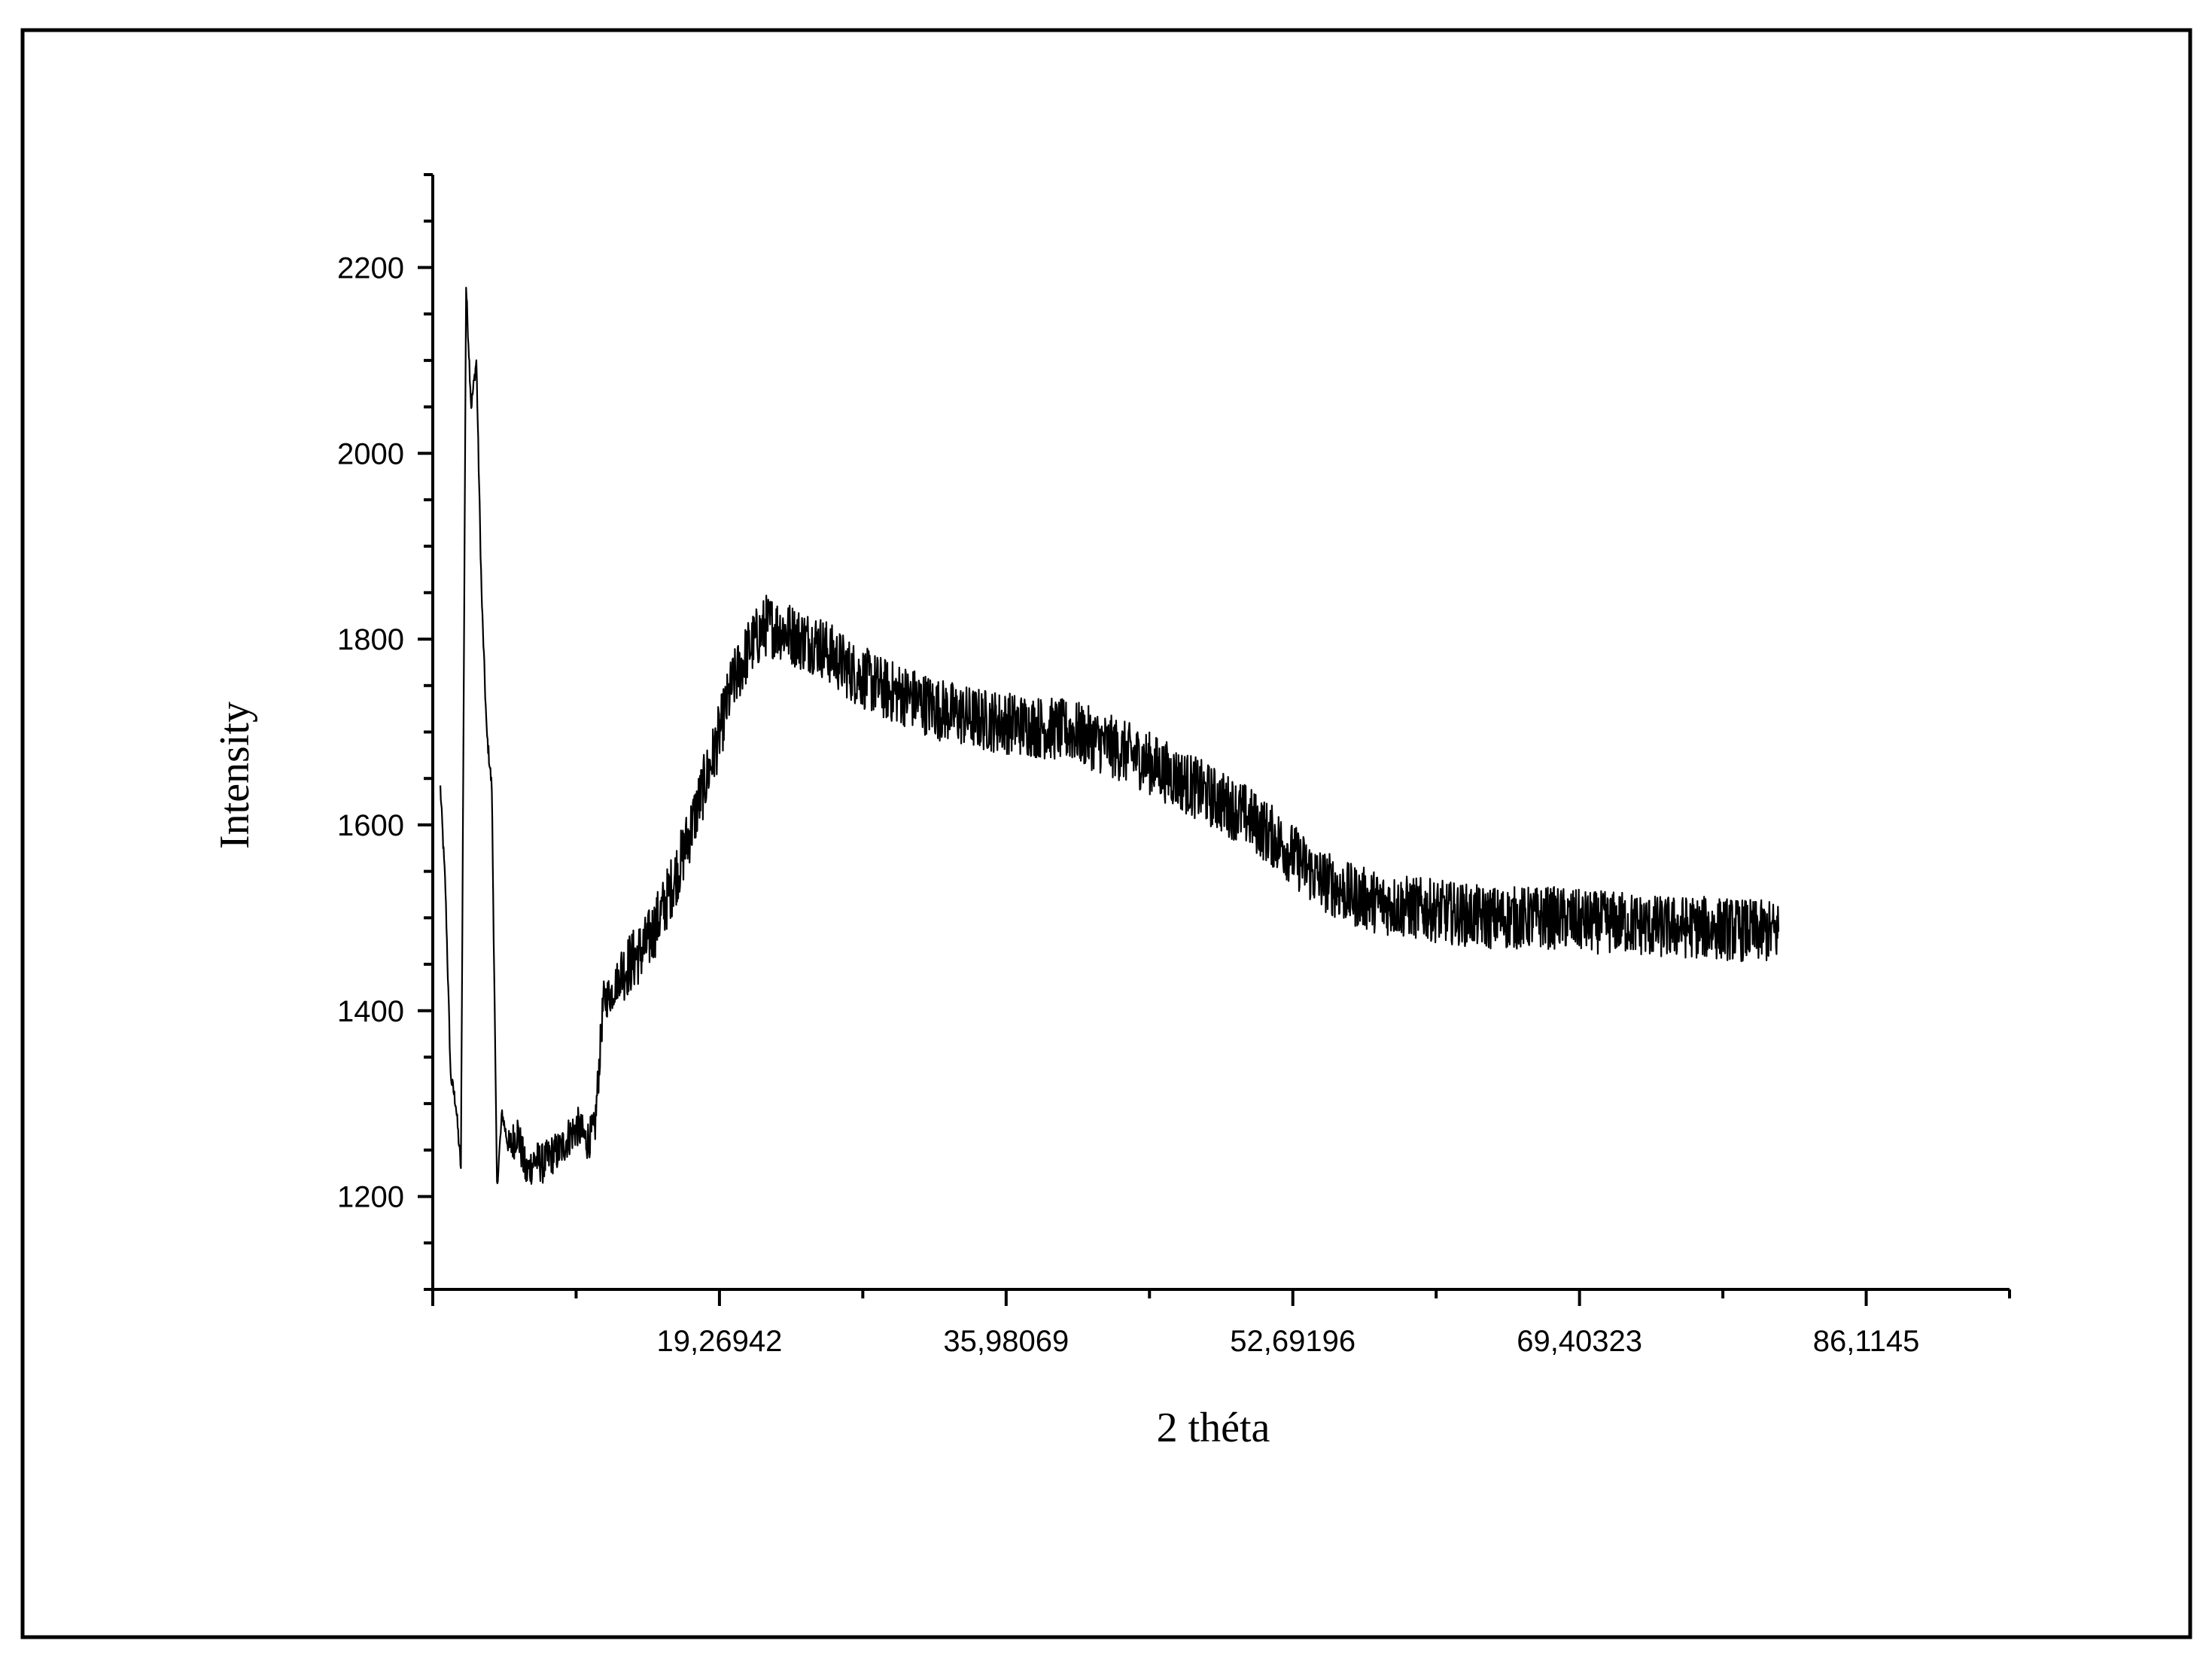  What do you see at coordinates (1213, 1428) in the screenshot?
I see `x-axis-title: 2 théta` at bounding box center [1213, 1428].